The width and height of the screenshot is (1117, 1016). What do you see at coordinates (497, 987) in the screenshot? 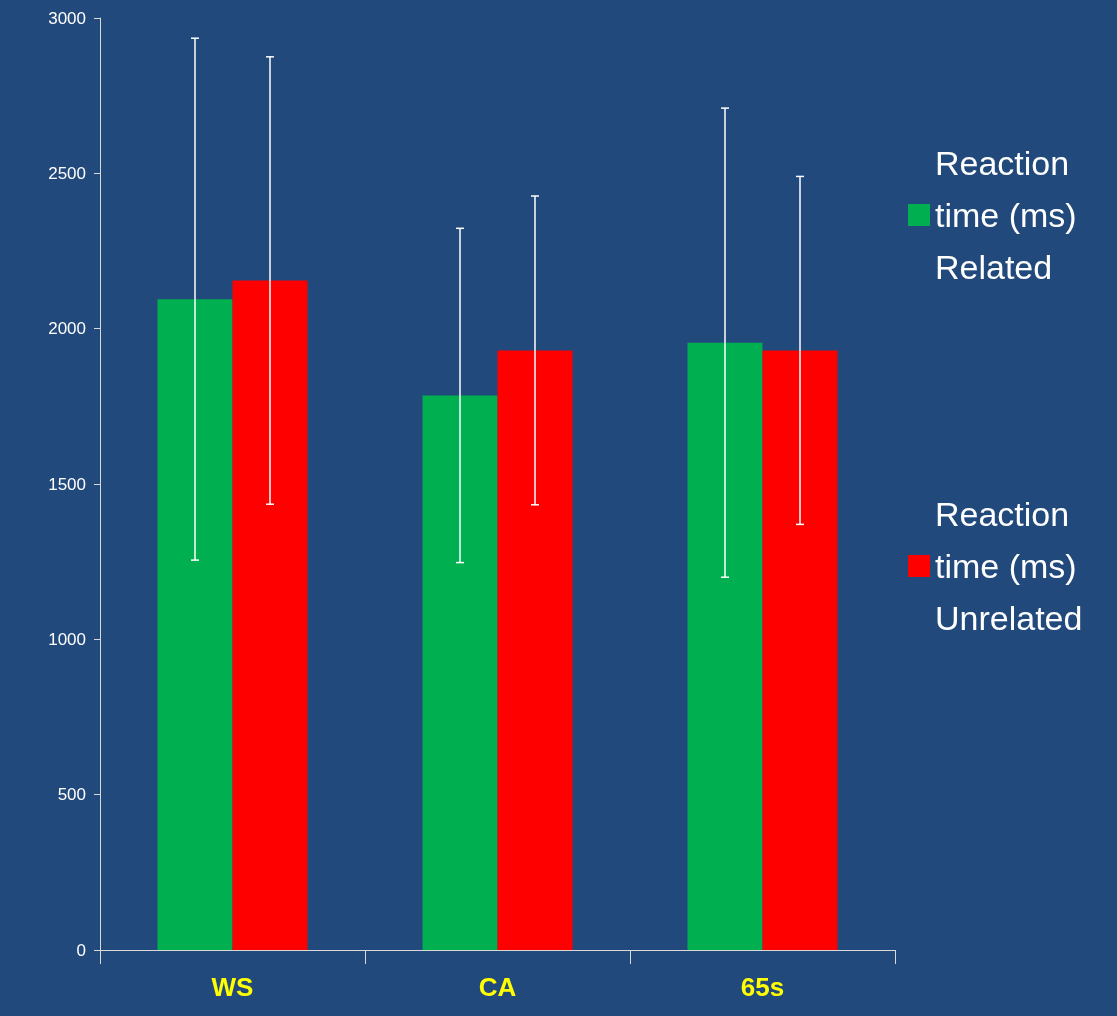
I see `x-tick-label: CA` at bounding box center [497, 987].